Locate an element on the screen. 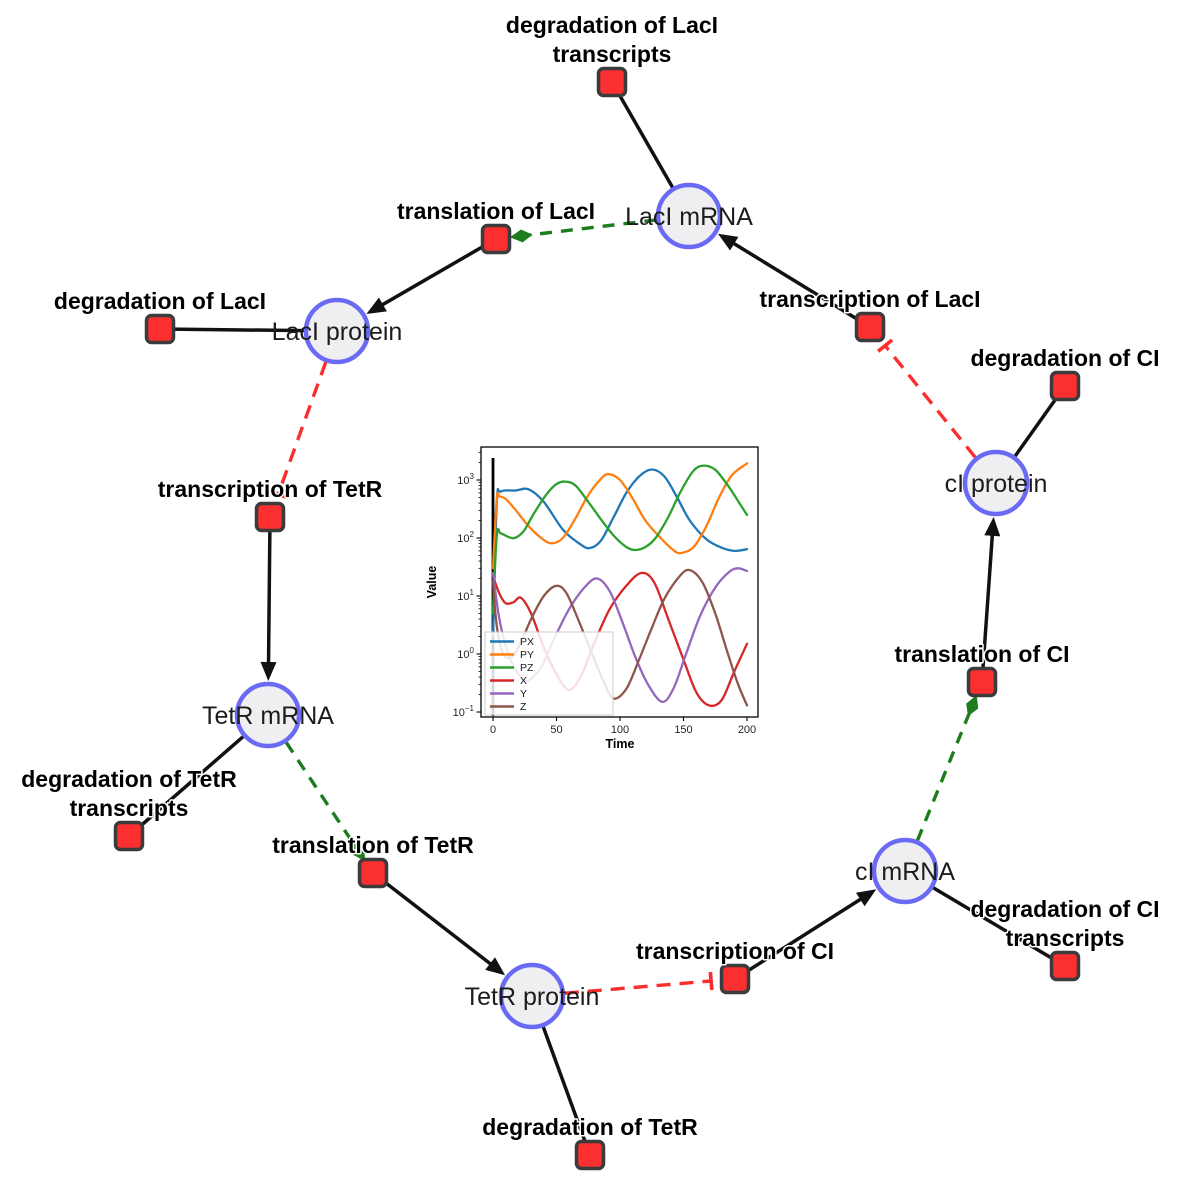 The image size is (1189, 1200). chart-x-tick-label: 150 is located at coordinates (683, 730).